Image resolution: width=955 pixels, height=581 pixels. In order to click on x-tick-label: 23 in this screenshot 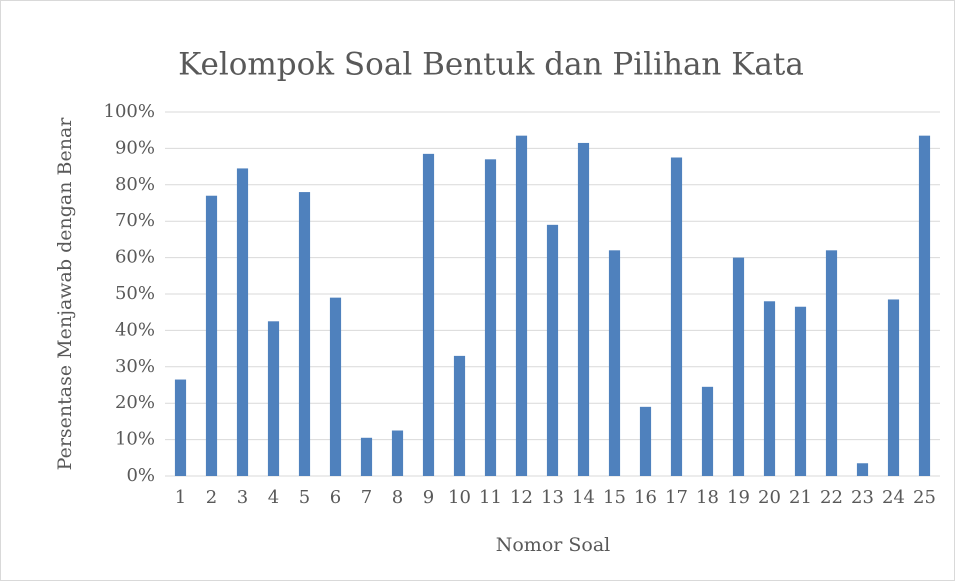, I will do `click(862, 497)`.